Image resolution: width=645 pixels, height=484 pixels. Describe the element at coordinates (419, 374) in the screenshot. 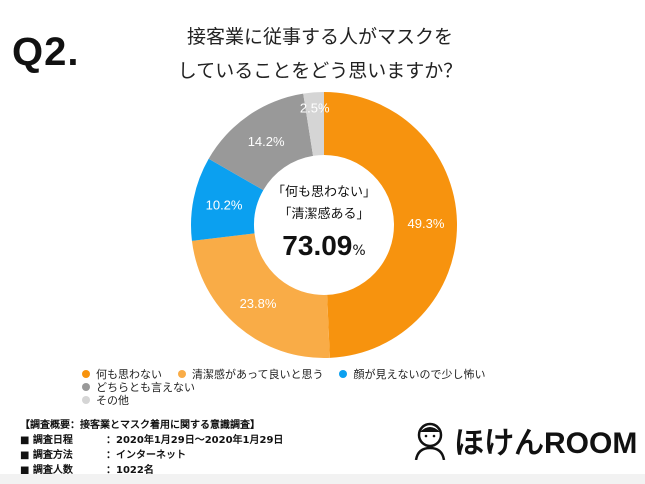

I see `legend-label: 顔が見えないので少し怖い` at that location.